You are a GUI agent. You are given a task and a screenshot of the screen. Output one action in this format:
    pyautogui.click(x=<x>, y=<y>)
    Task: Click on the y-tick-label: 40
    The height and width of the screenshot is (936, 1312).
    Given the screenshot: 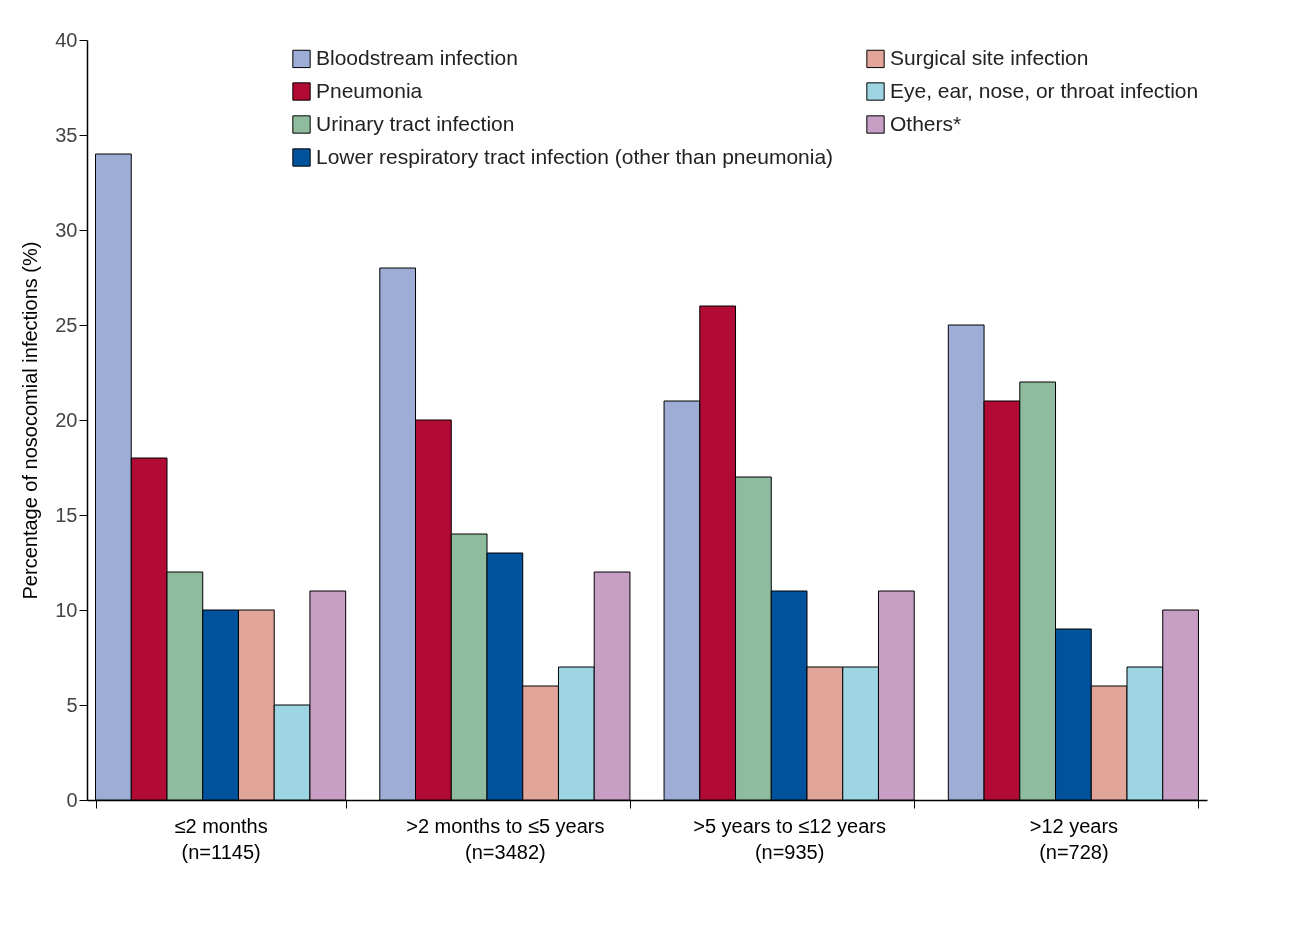 What is the action you would take?
    pyautogui.click(x=66, y=39)
    